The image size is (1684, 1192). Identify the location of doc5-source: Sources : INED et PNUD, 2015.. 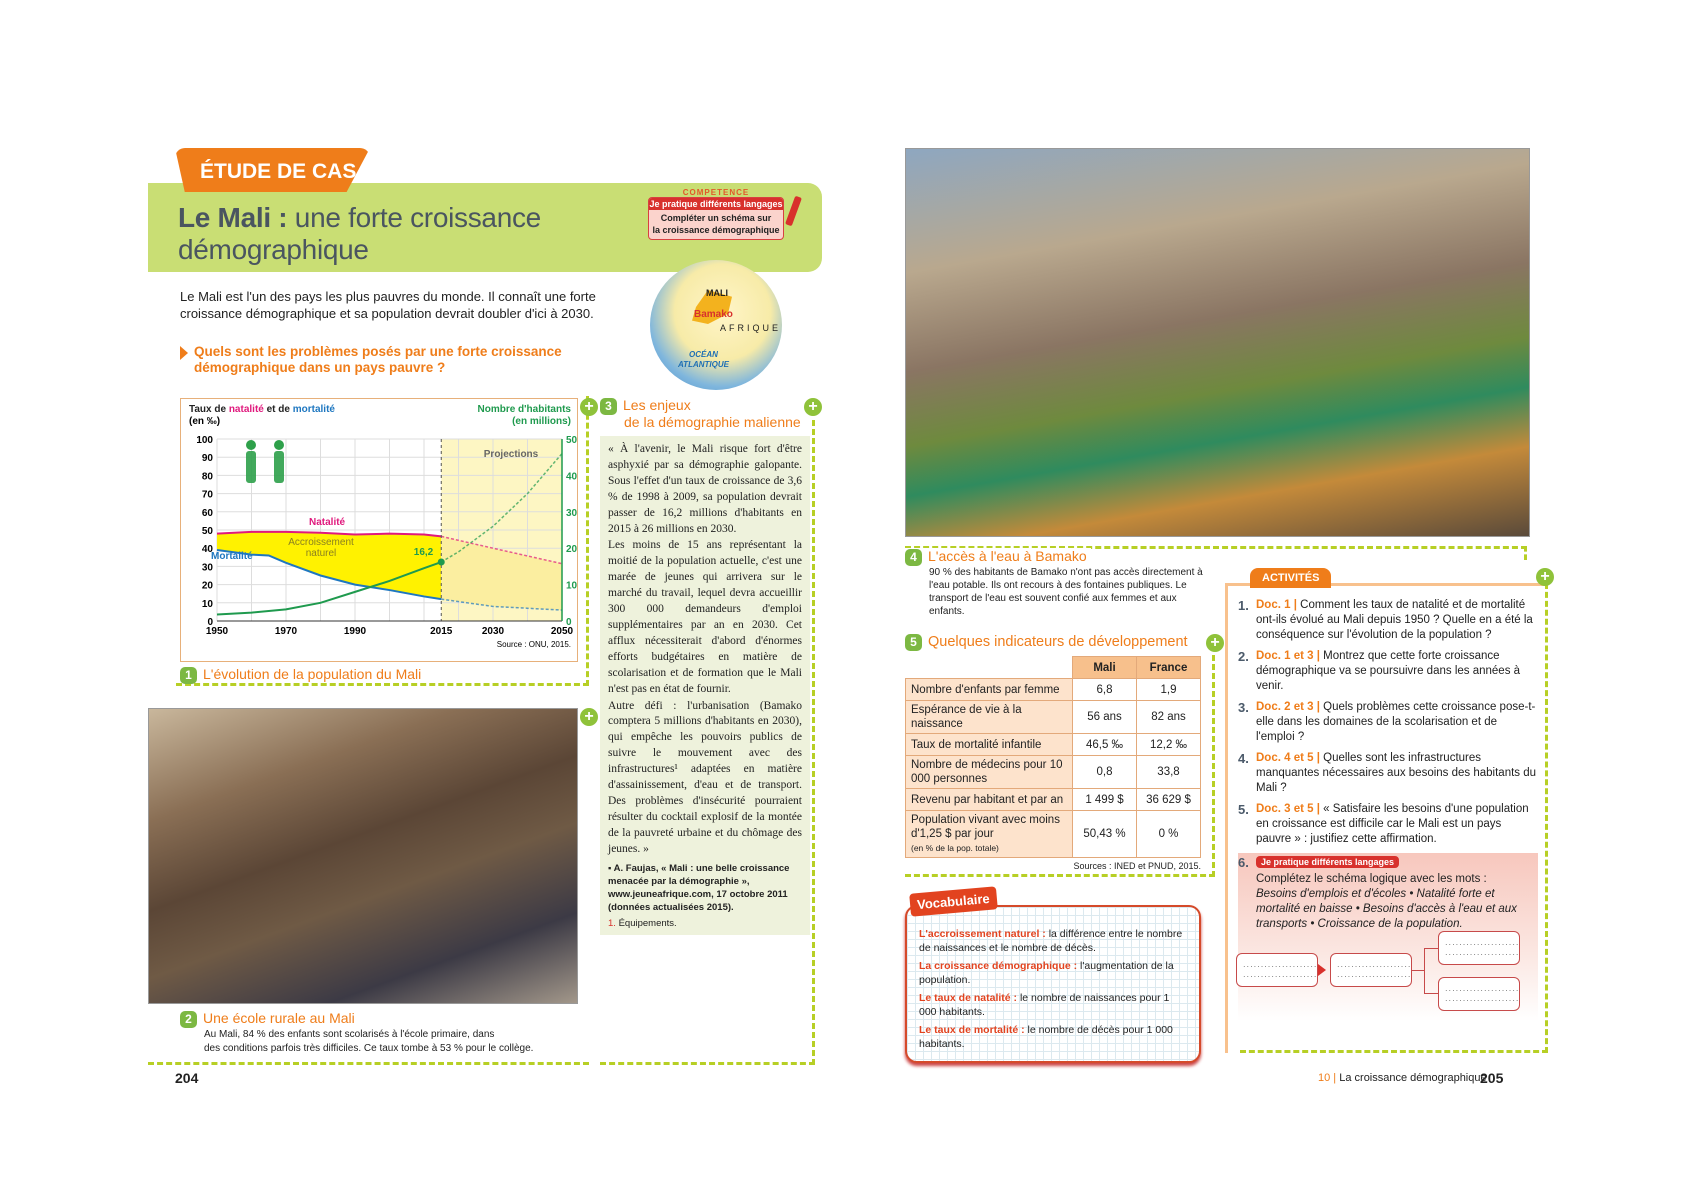
(1137, 866).